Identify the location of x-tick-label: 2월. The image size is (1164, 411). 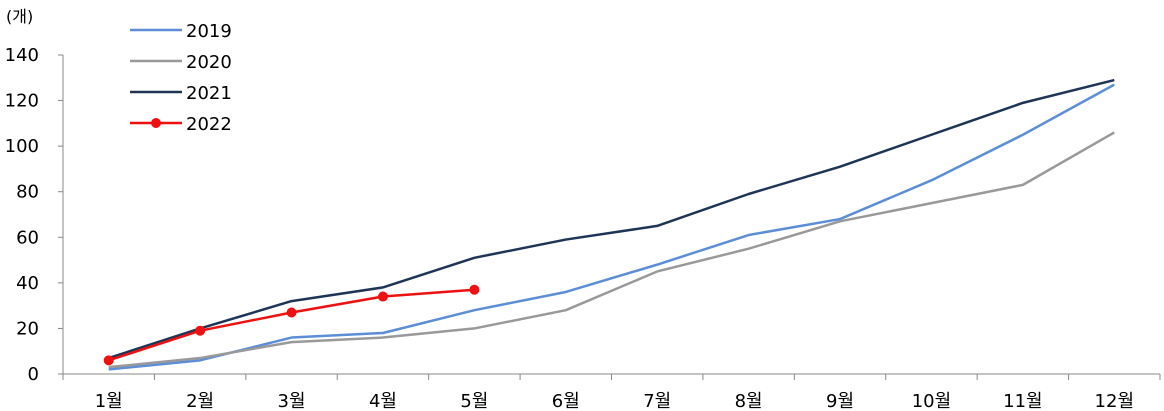
(200, 401).